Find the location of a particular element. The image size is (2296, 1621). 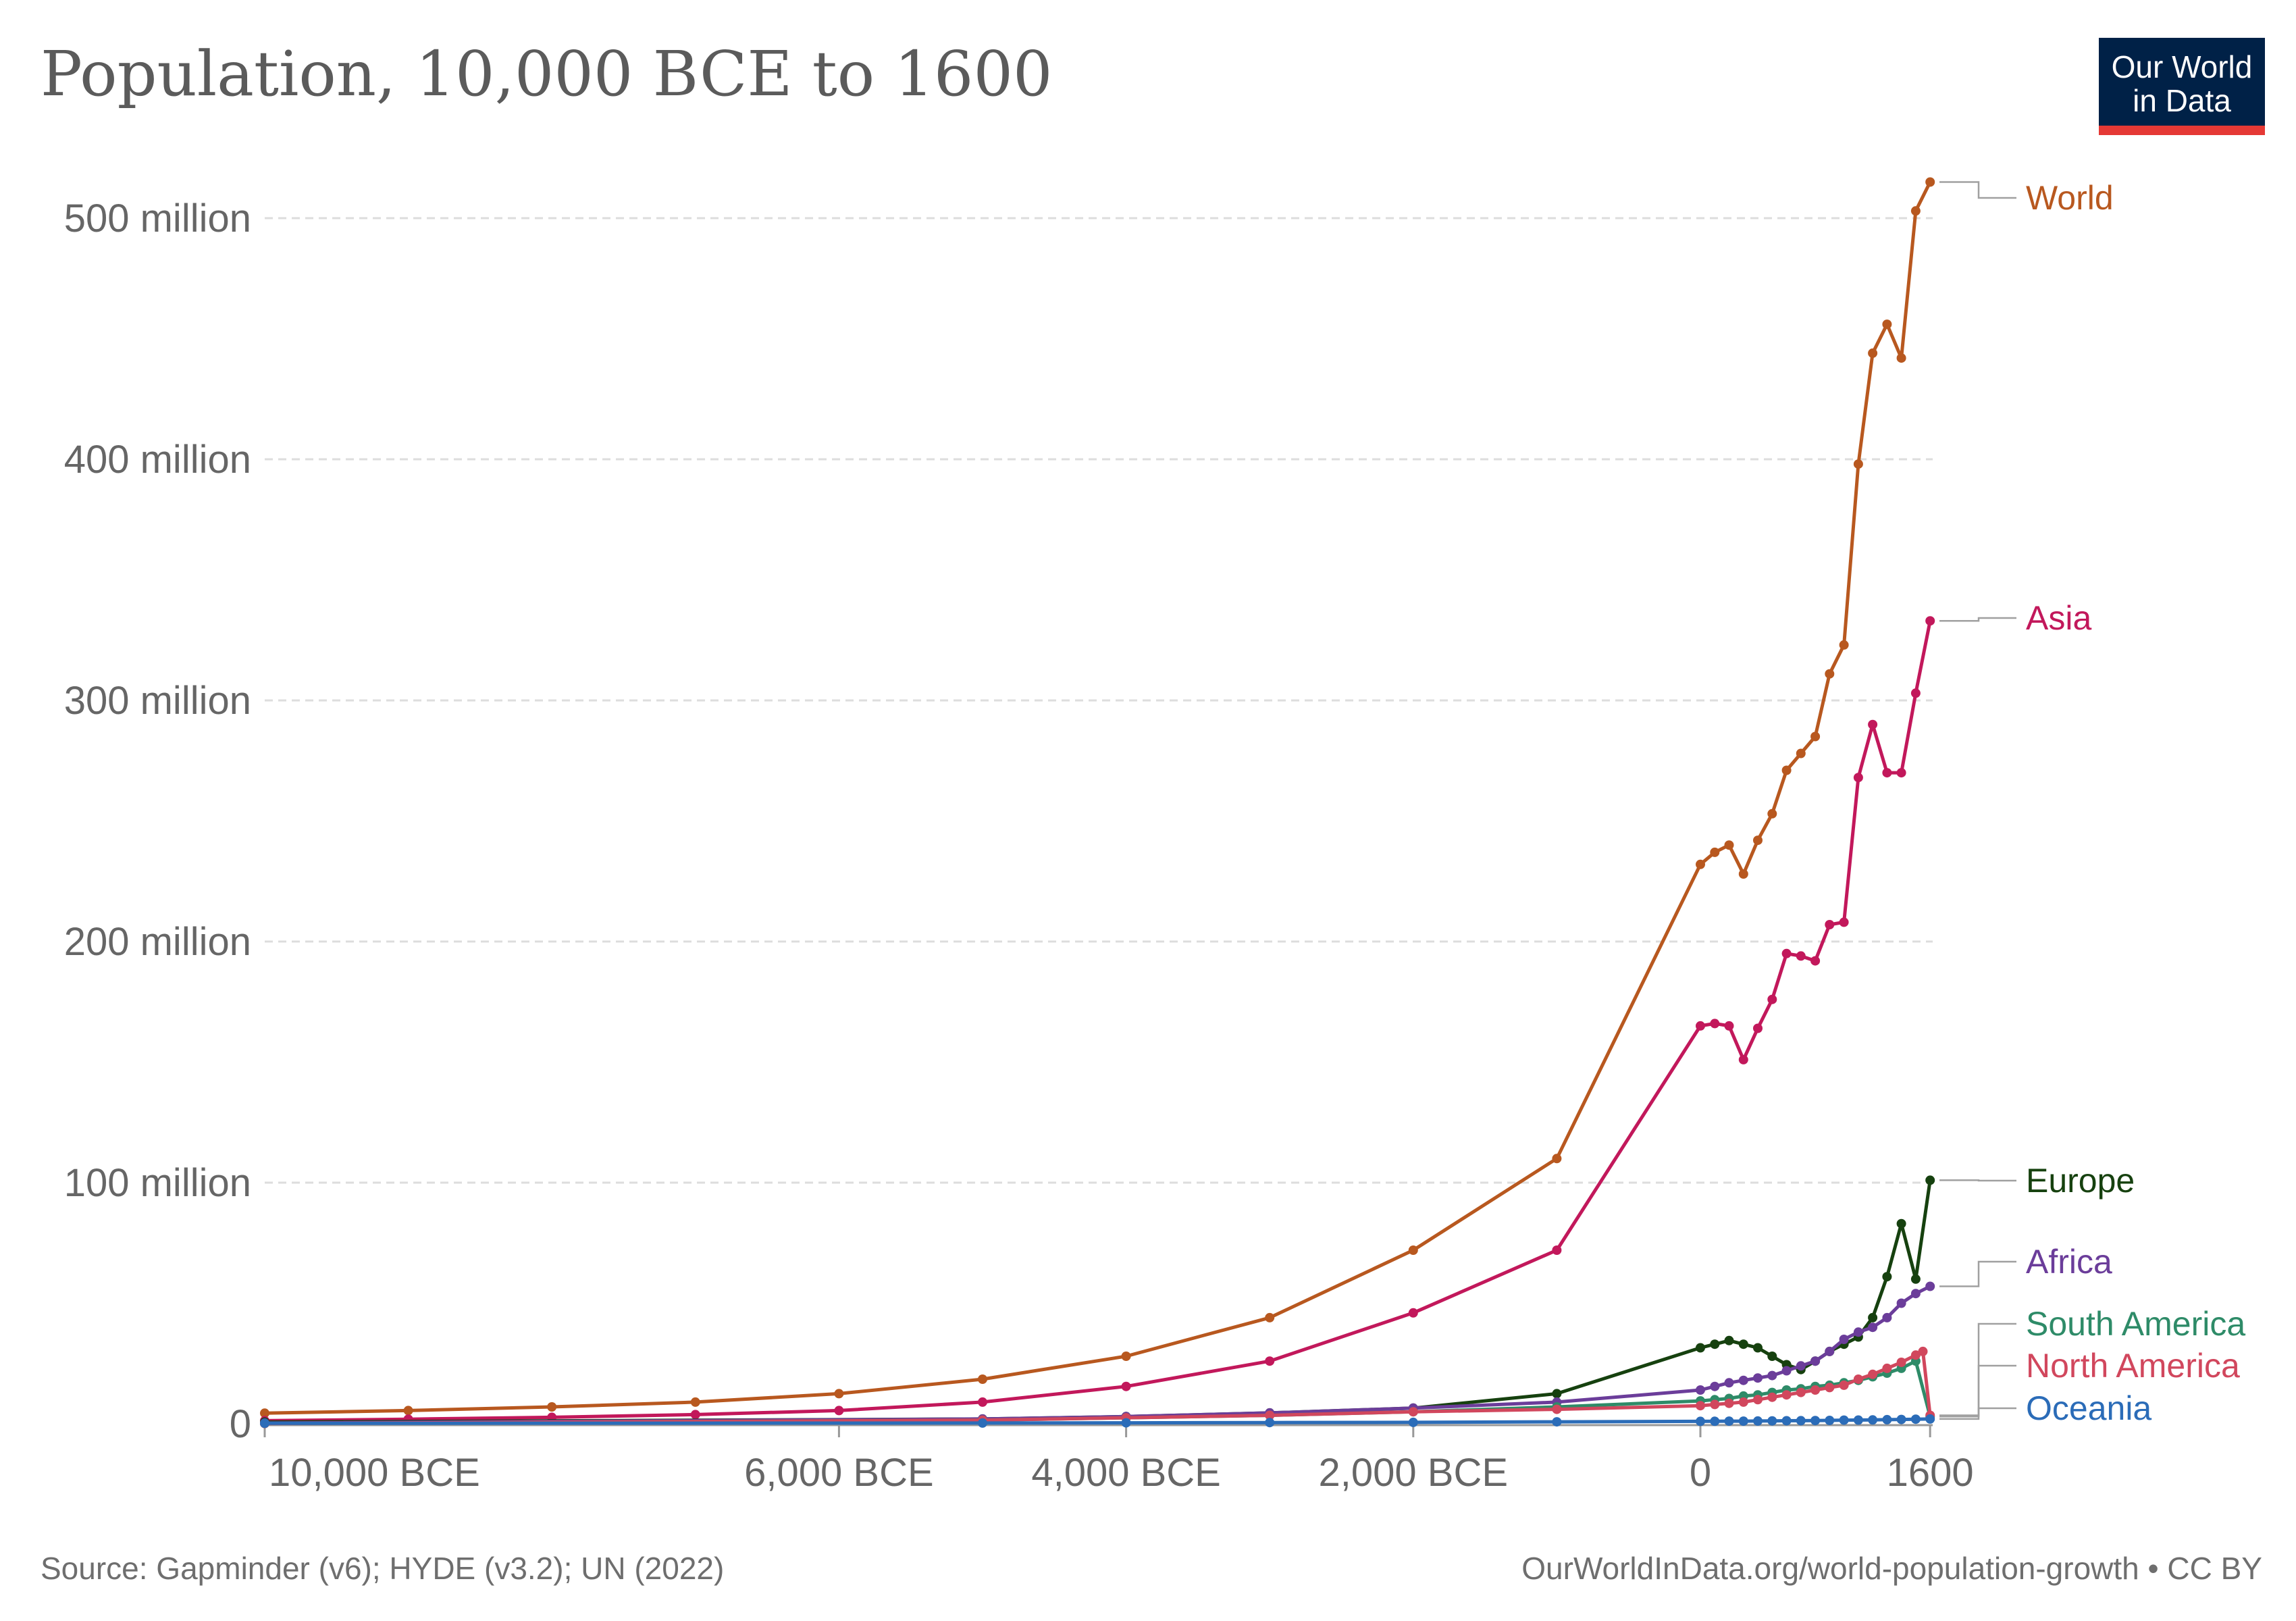

series-line-europe is located at coordinates (1097, 1301).